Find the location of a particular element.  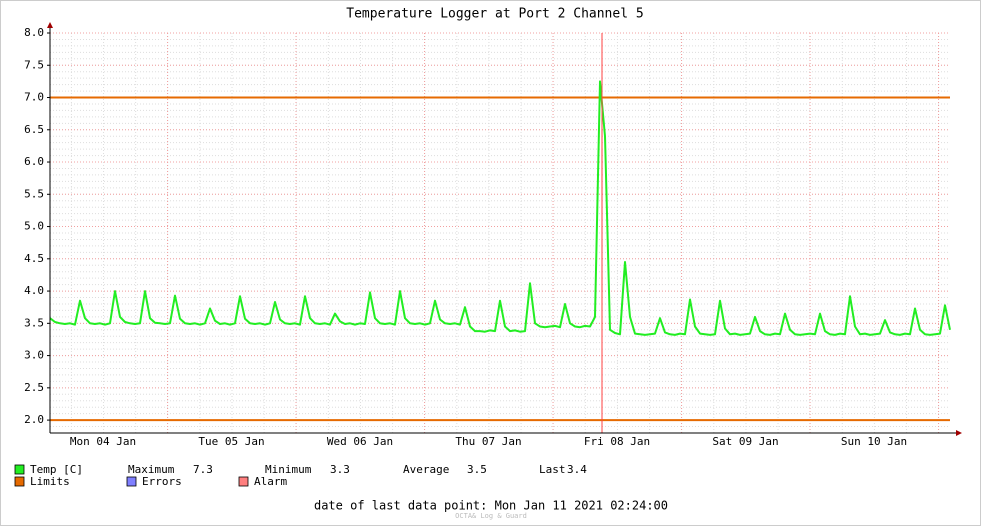

y-tick-label: 6.5 is located at coordinates (34, 129).